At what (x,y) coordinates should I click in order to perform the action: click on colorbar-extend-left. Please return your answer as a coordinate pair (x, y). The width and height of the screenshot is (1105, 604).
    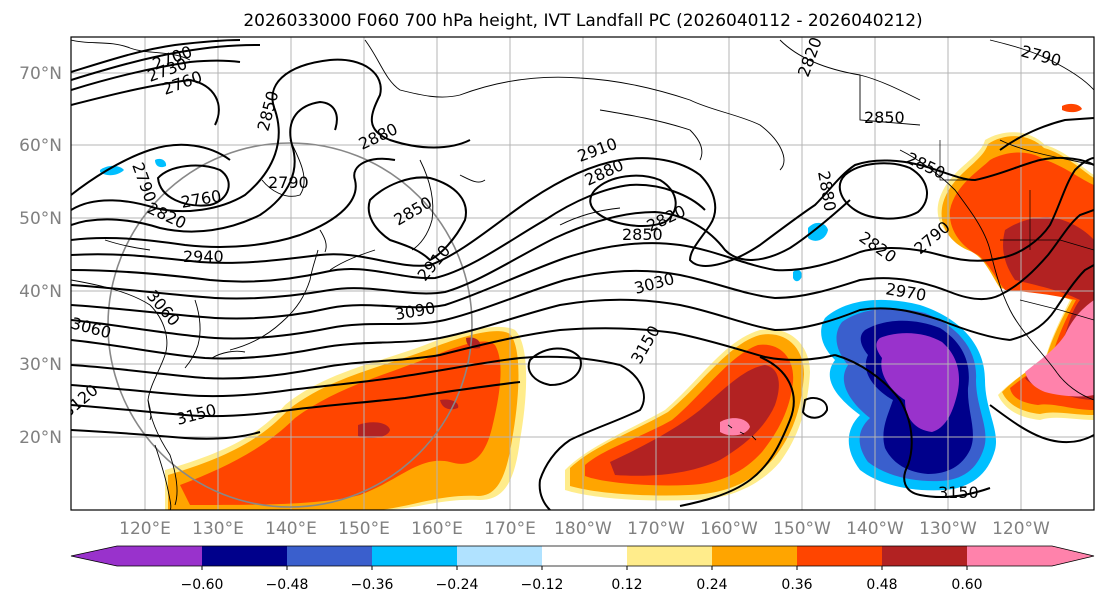
    Looking at the image, I should click on (94, 556).